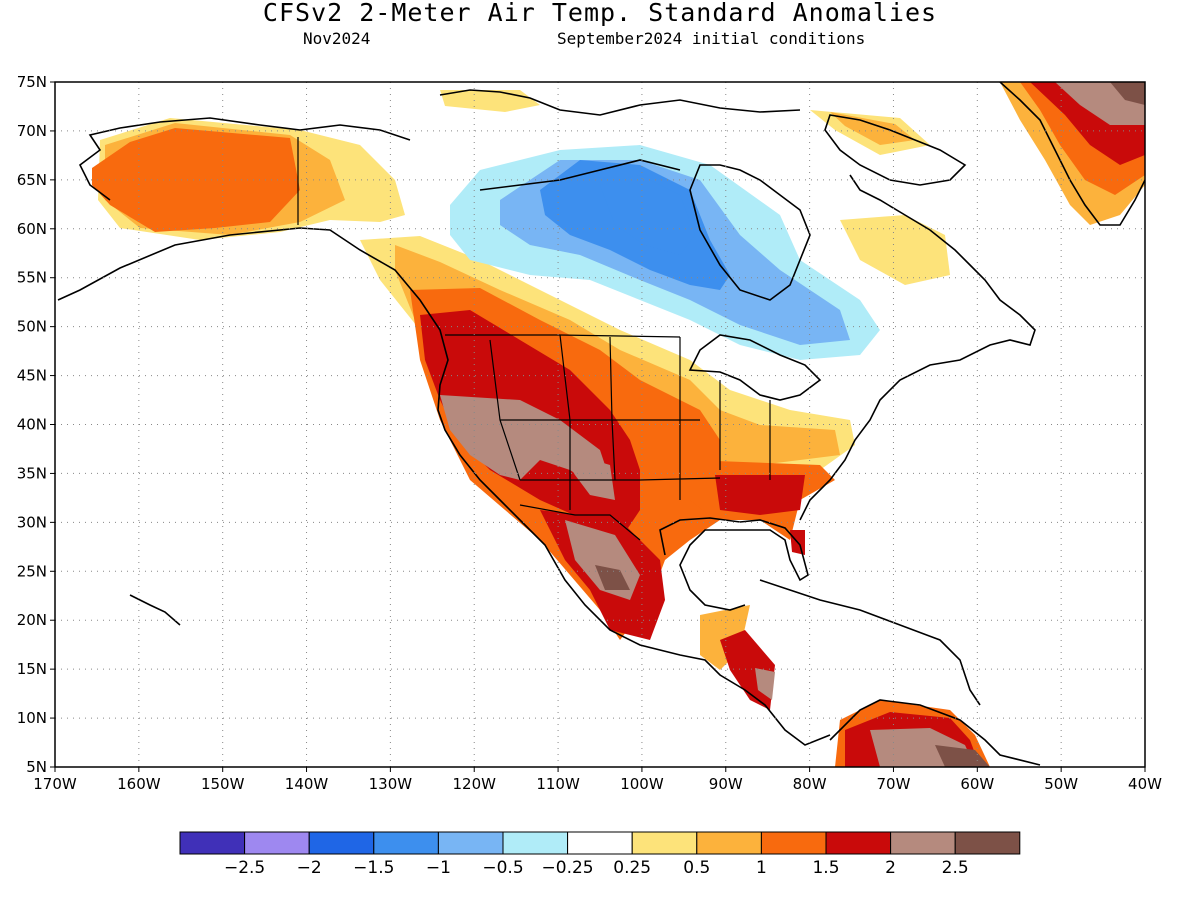  Describe the element at coordinates (810, 784) in the screenshot. I see `lon-tick-label: 80W` at that location.